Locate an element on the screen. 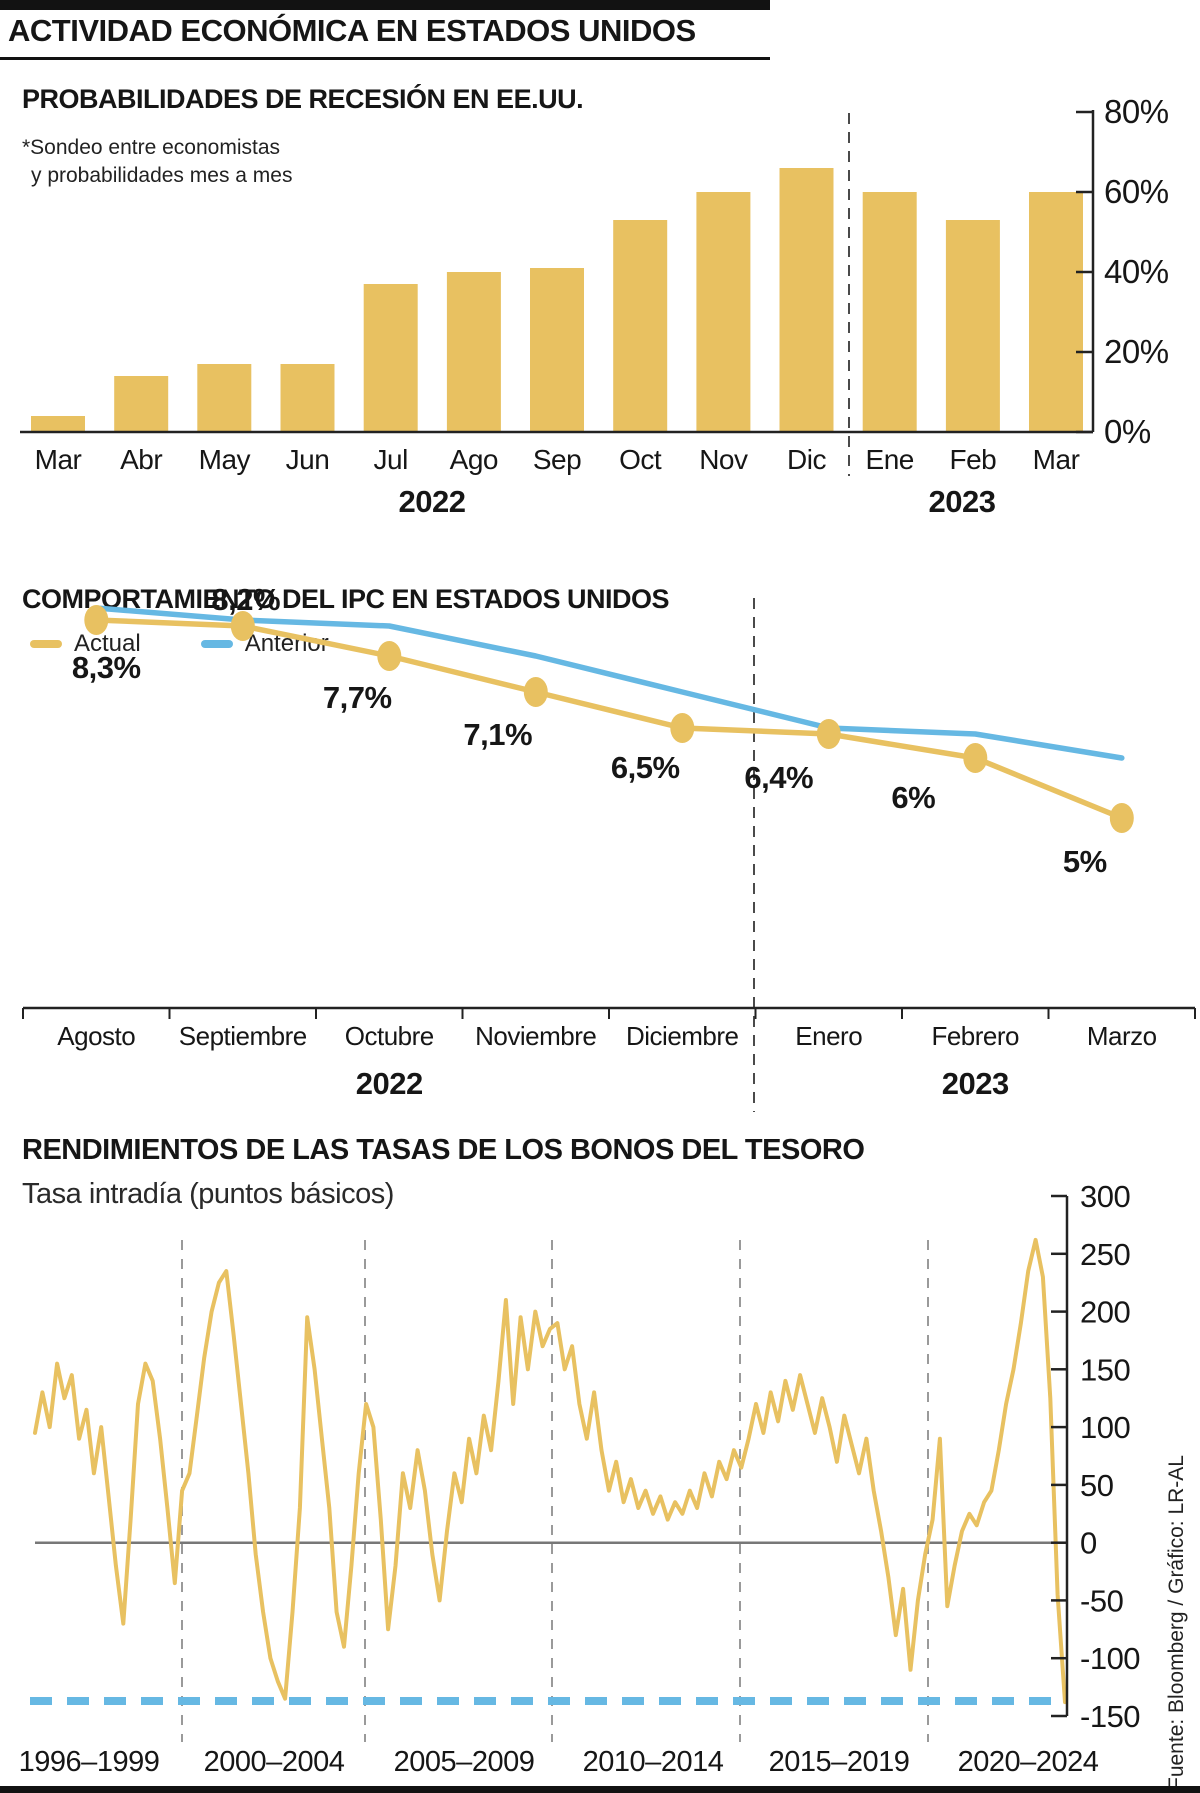 This screenshot has height=1793, width=1200. data-label-enero: 6,4% is located at coordinates (778, 777).